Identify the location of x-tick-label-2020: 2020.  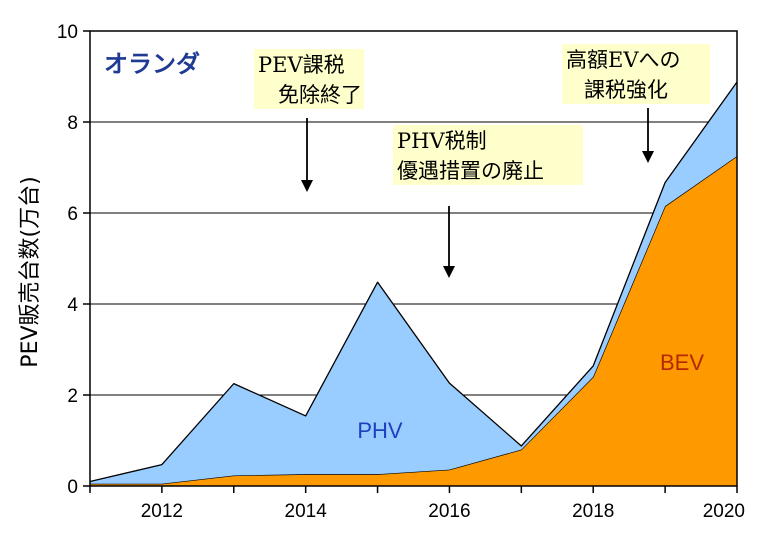
(724, 511).